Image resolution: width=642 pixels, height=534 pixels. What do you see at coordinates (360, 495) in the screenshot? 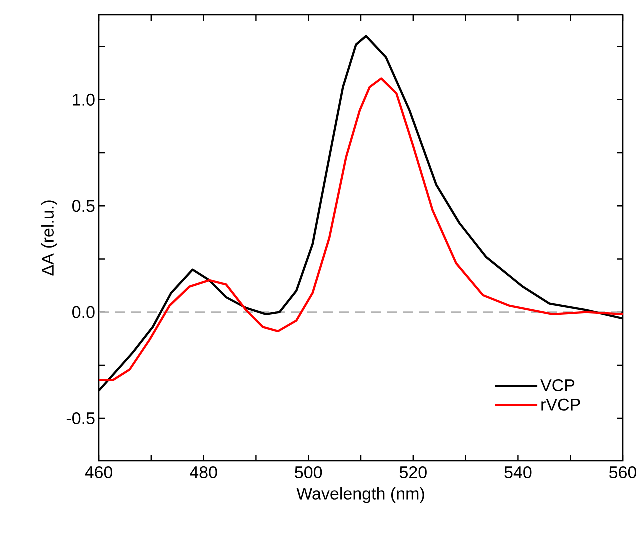
I see `x-axis-title: Wavelength (nm)` at bounding box center [360, 495].